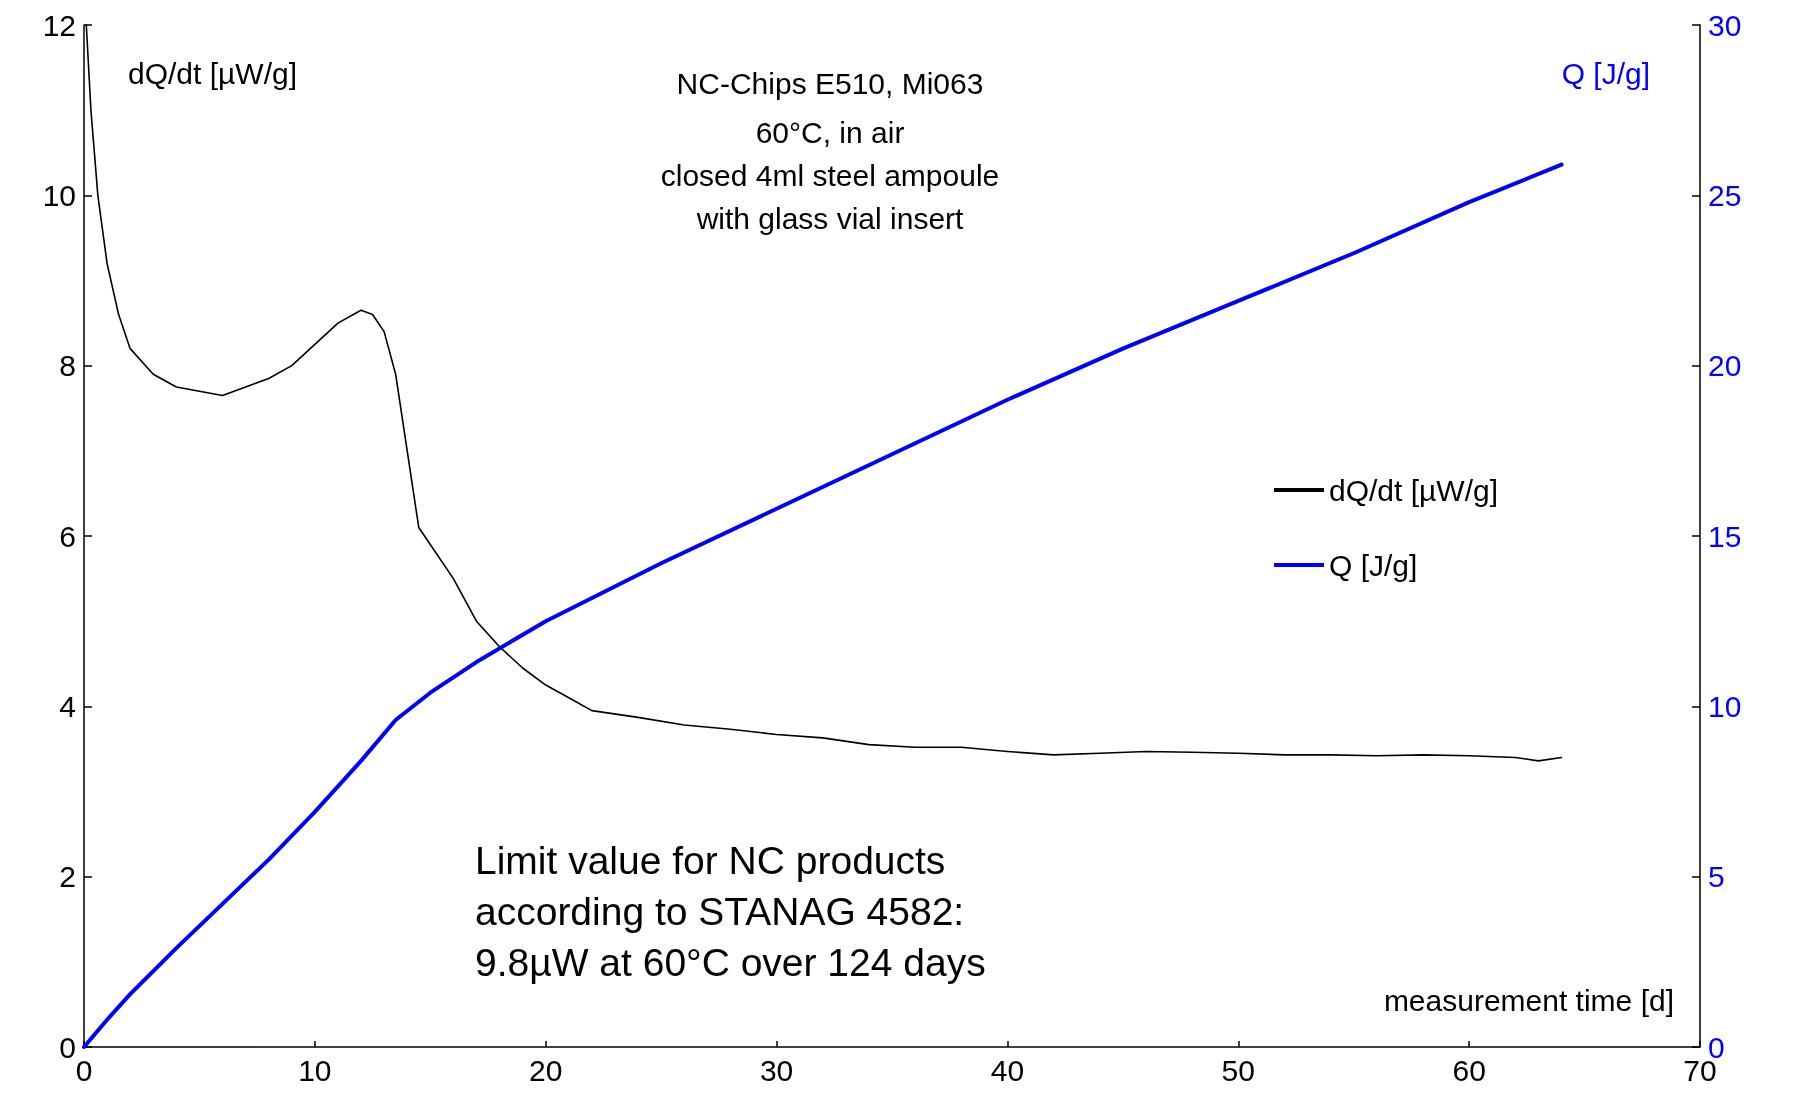 The height and width of the screenshot is (1108, 1803). Describe the element at coordinates (546, 1070) in the screenshot. I see `x-tick-label: 20` at that location.